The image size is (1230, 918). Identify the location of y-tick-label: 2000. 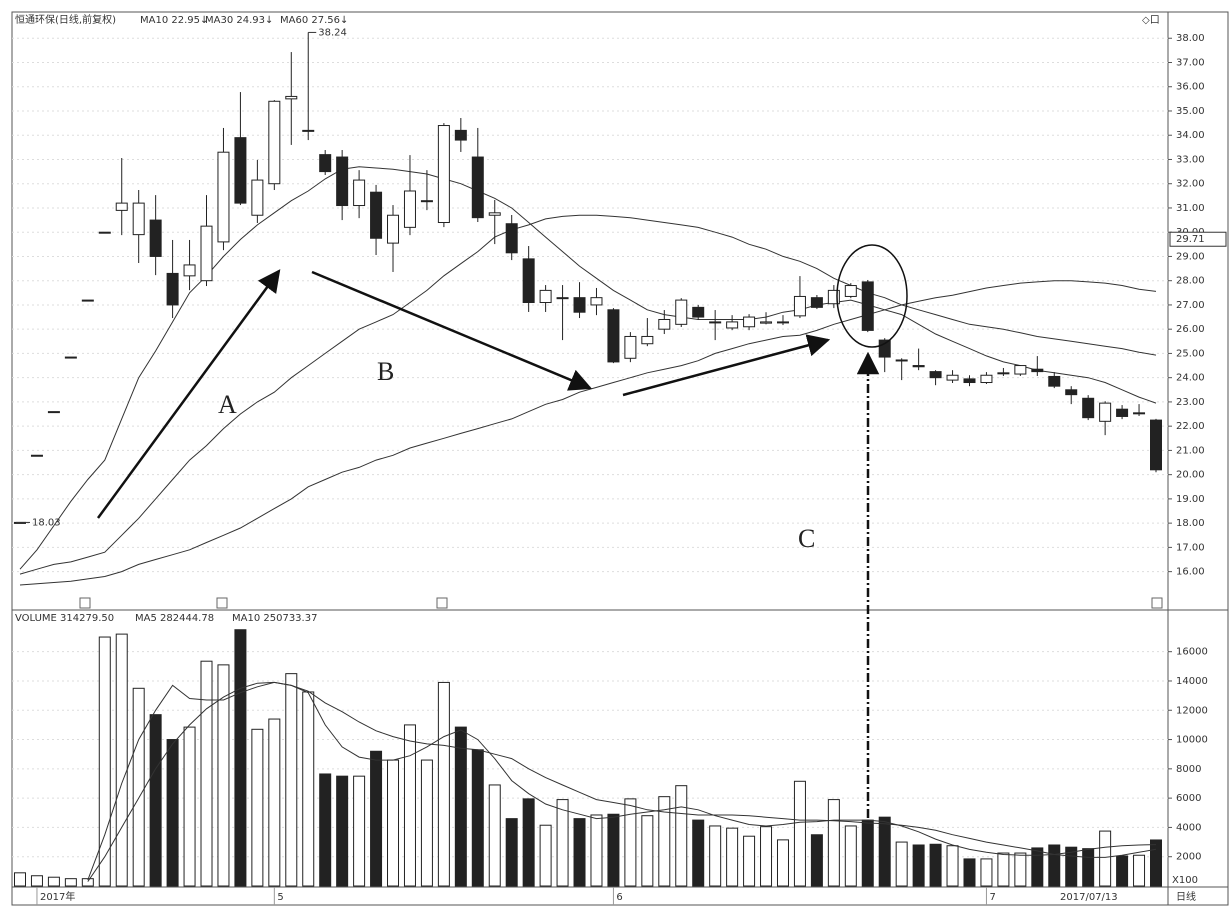
(1188, 857).